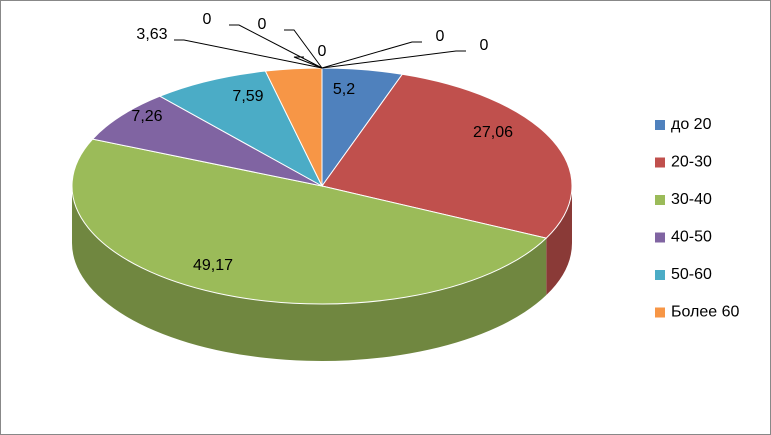 This screenshot has width=771, height=435. I want to click on data-label: 3,63, so click(151, 34).